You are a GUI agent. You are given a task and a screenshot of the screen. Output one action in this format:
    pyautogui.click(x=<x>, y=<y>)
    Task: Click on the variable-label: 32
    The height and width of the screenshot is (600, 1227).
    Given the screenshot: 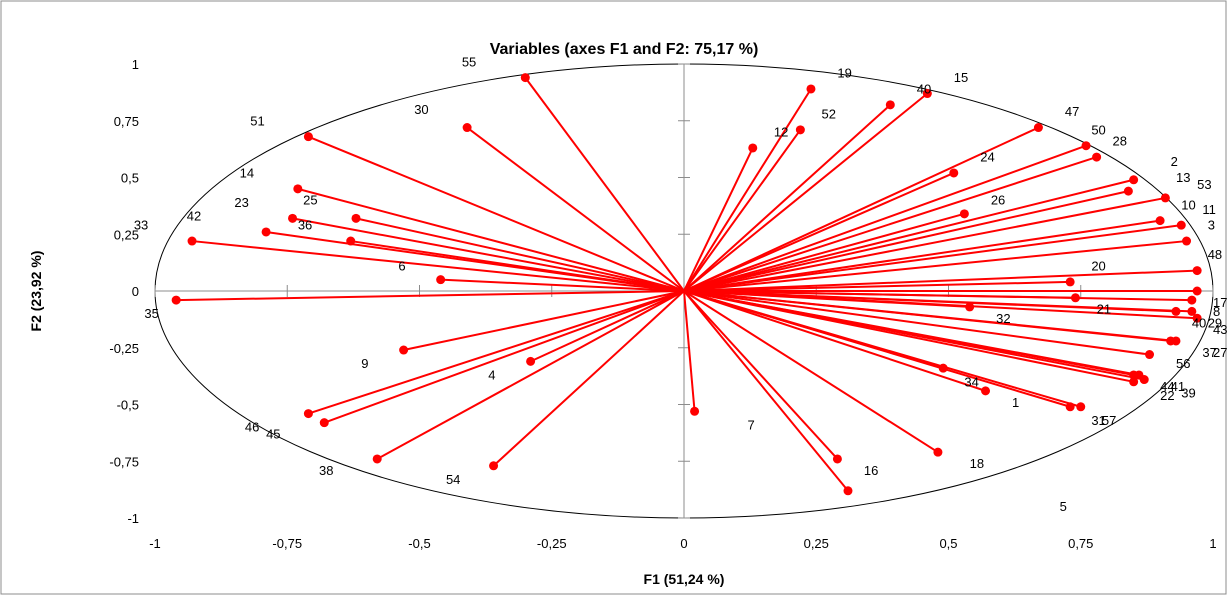 What is the action you would take?
    pyautogui.click(x=1003, y=318)
    